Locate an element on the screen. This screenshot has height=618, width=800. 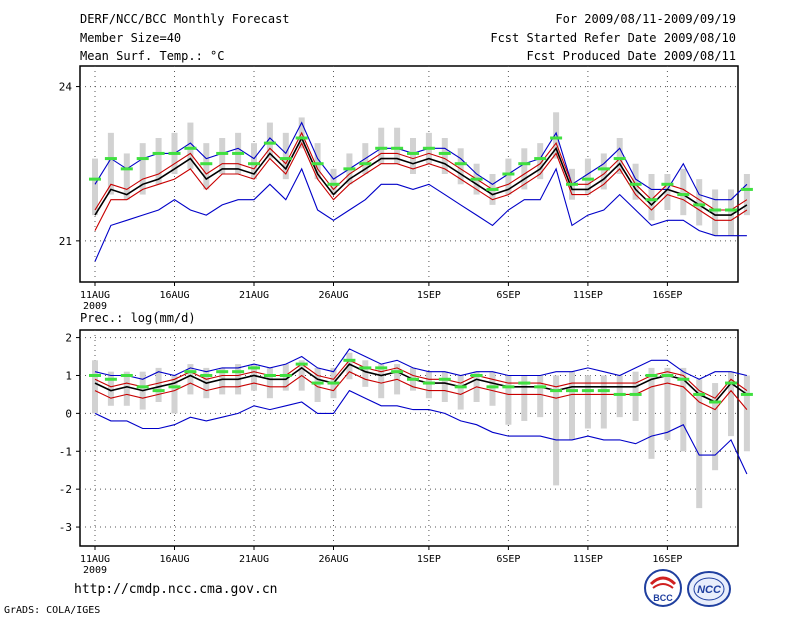
y-tick-label: -1 is located at coordinates (65, 451).